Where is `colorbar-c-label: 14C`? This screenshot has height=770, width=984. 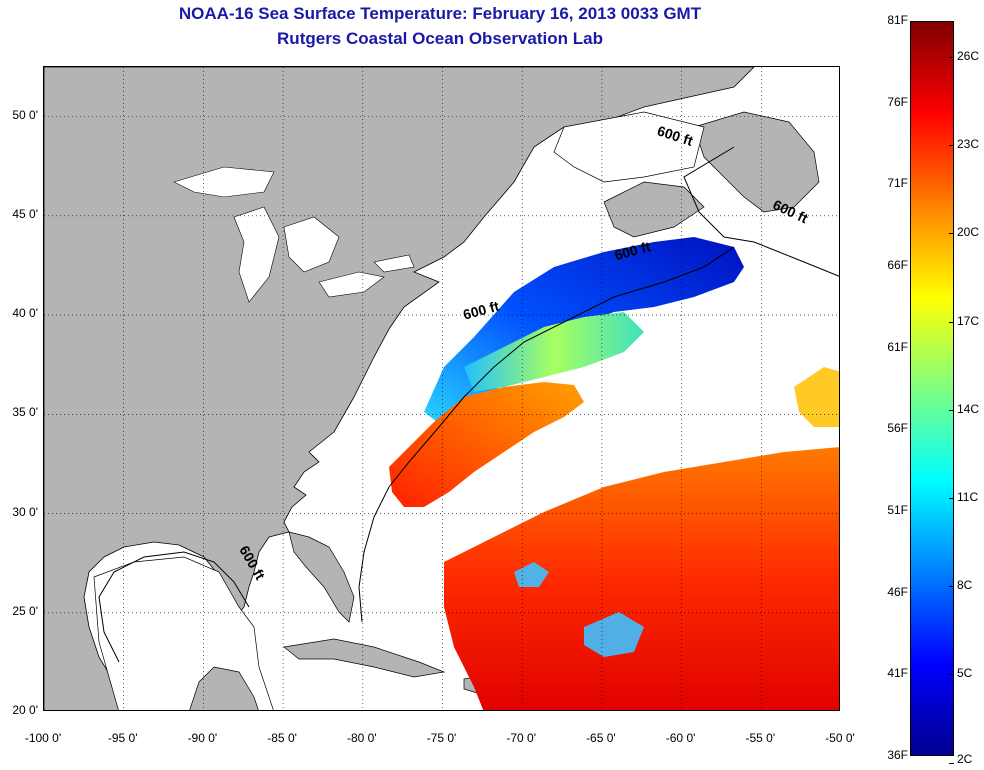
colorbar-c-label: 14C is located at coordinates (968, 408).